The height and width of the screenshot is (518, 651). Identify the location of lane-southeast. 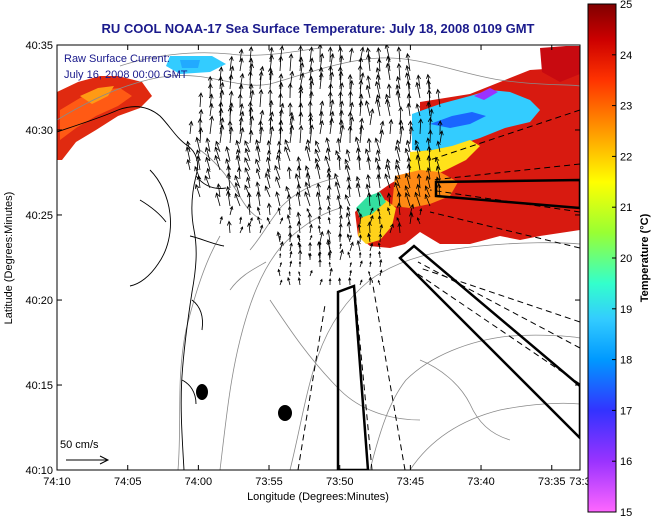
(489, 342).